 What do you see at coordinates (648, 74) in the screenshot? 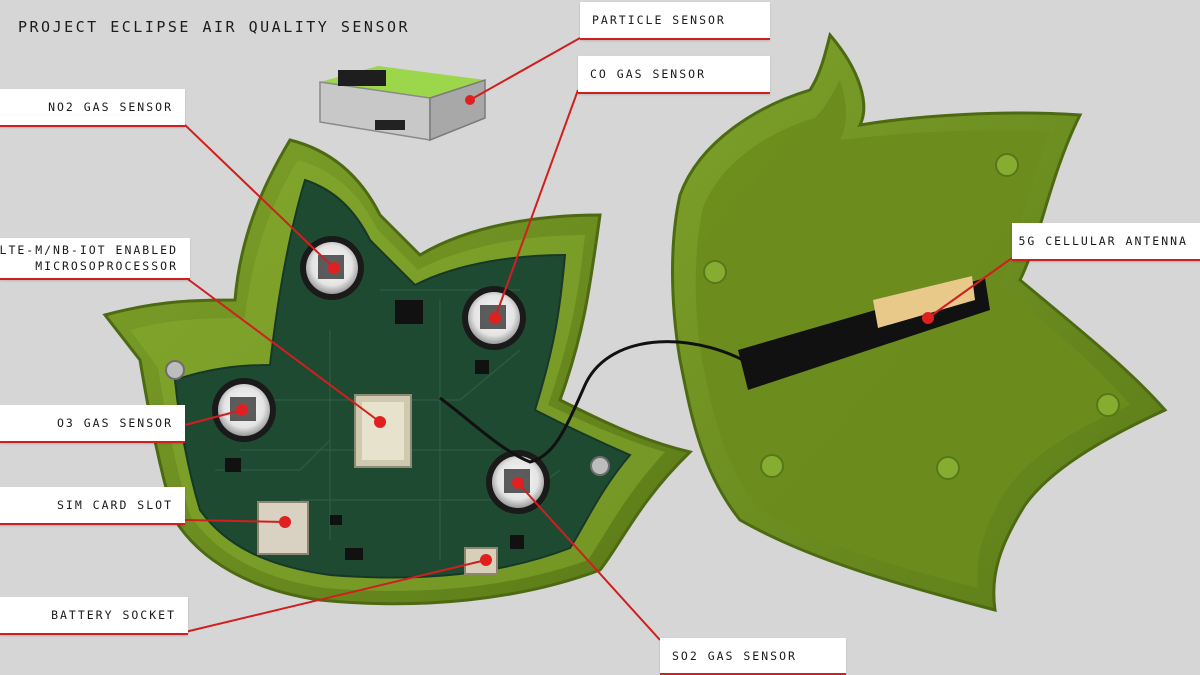
I see `label-co-gas-sensor-text: CO GAS SENSOR` at bounding box center [648, 74].